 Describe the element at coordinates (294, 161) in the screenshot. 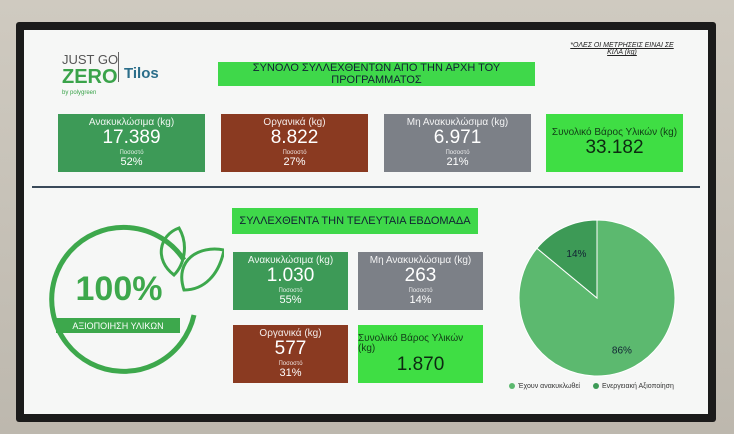

I see `card-share: 27%` at that location.